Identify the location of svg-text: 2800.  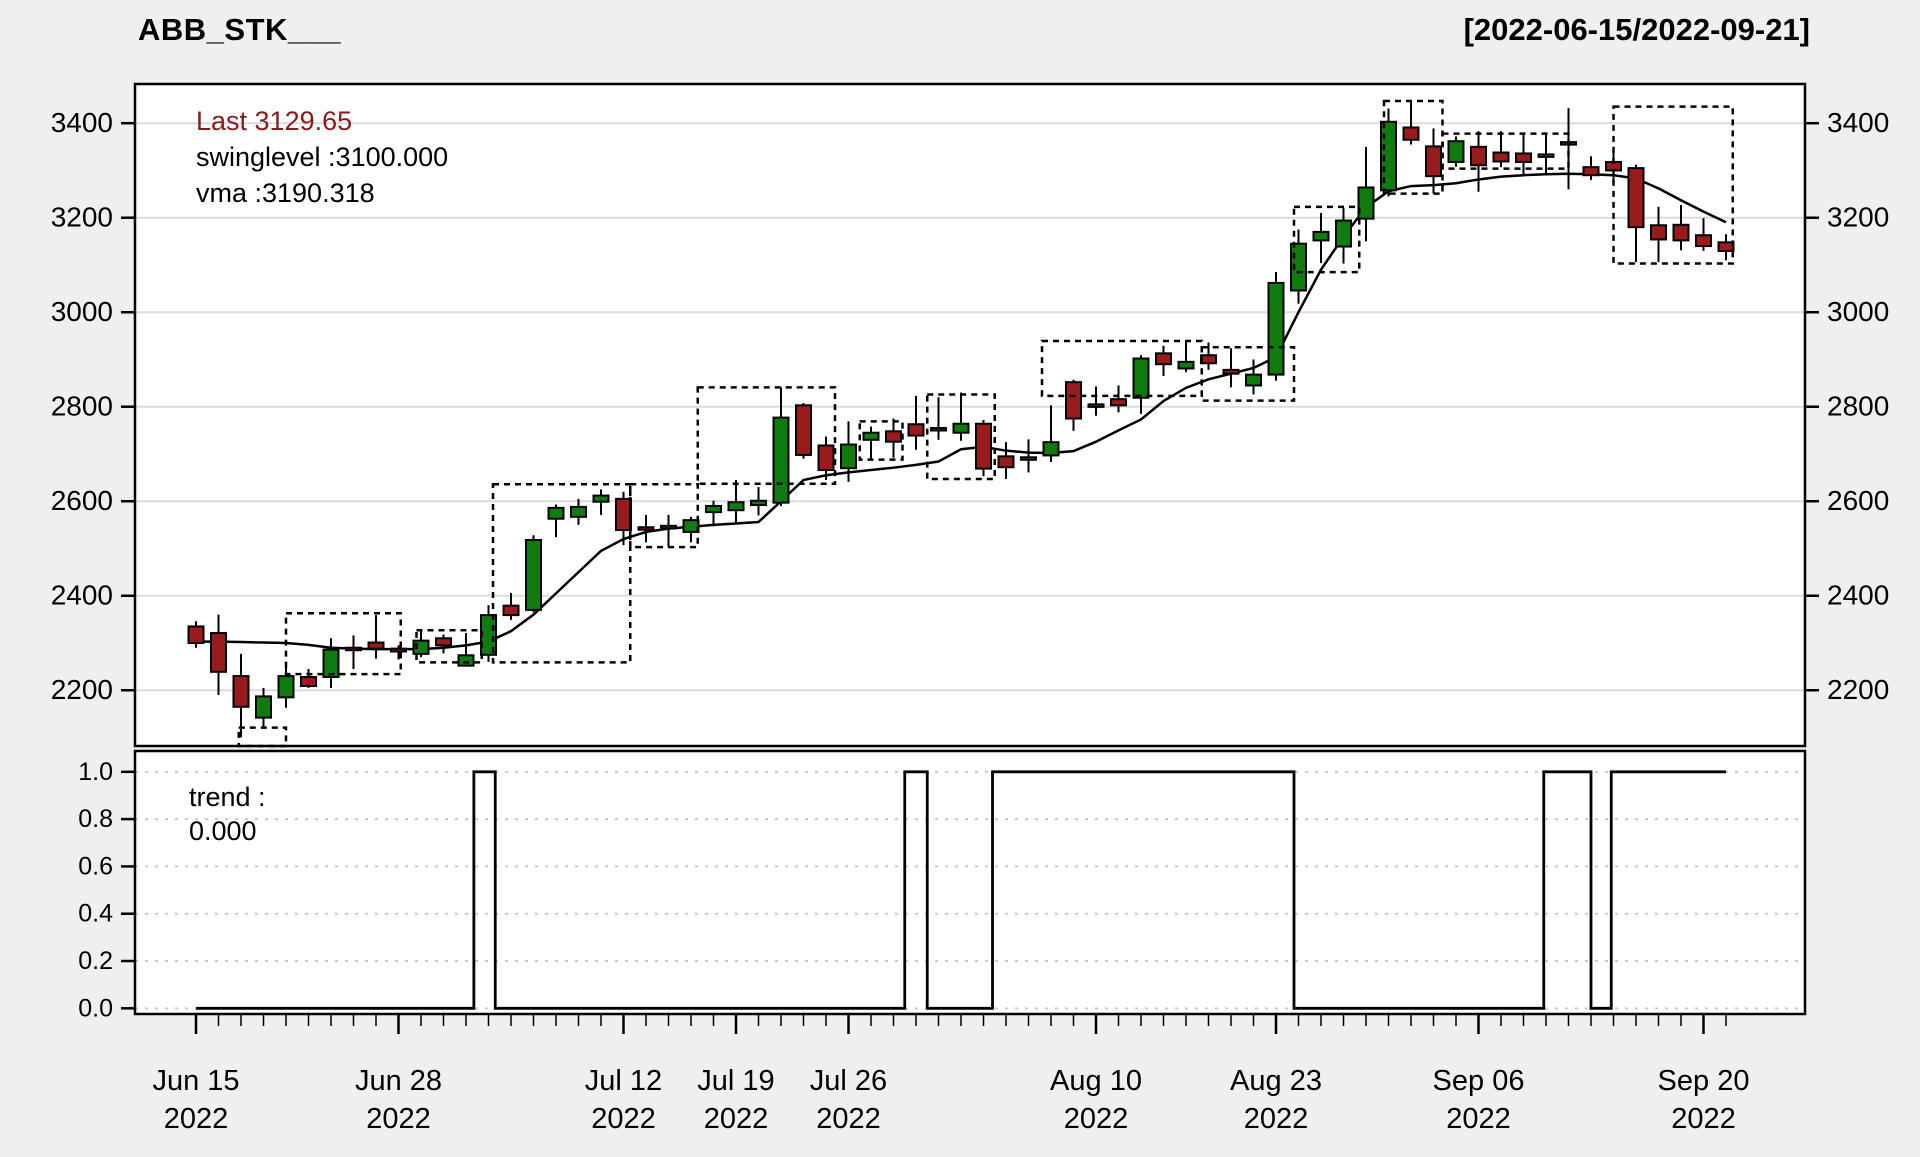
(1858, 406).